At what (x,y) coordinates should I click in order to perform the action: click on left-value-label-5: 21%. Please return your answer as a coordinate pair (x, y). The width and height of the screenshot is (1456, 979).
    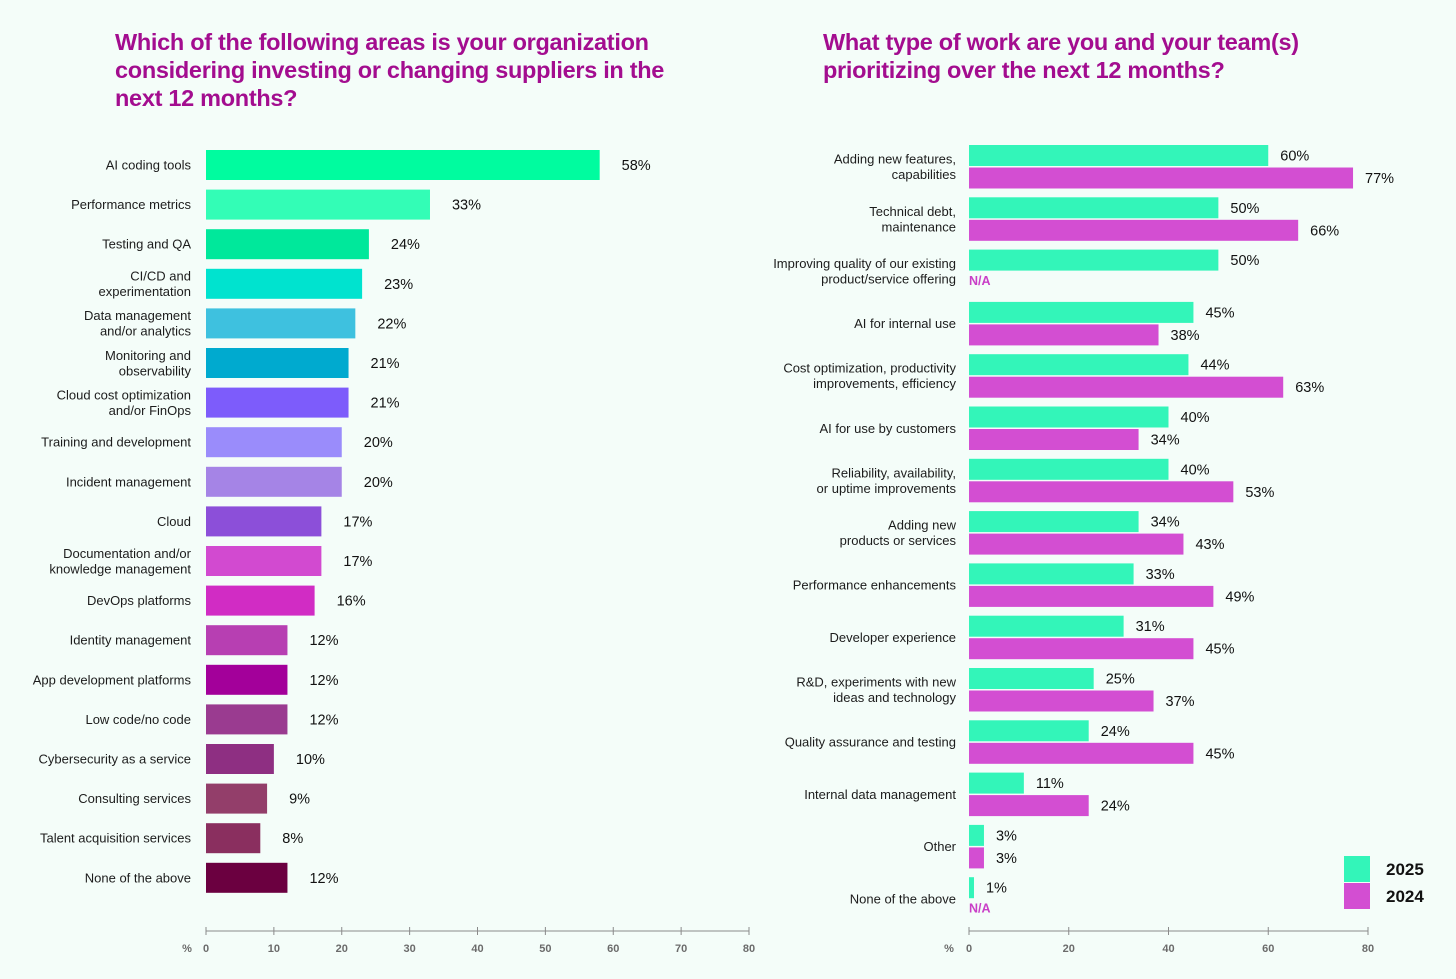
    Looking at the image, I should click on (385, 364).